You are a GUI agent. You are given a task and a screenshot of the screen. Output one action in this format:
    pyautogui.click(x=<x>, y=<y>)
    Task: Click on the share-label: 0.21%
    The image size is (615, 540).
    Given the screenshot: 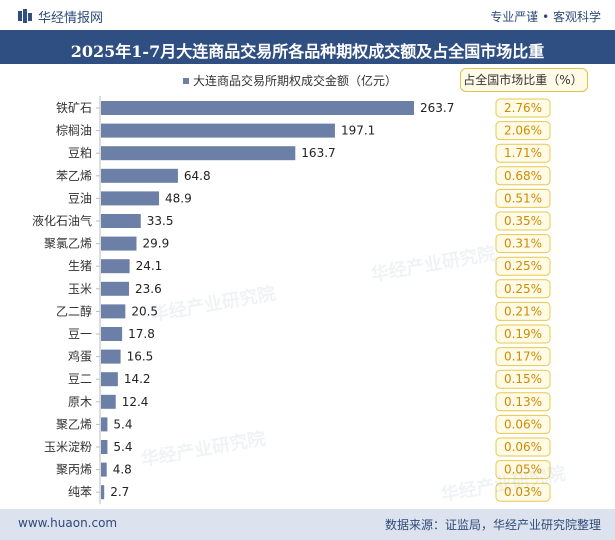 What is the action you would take?
    pyautogui.click(x=523, y=311)
    